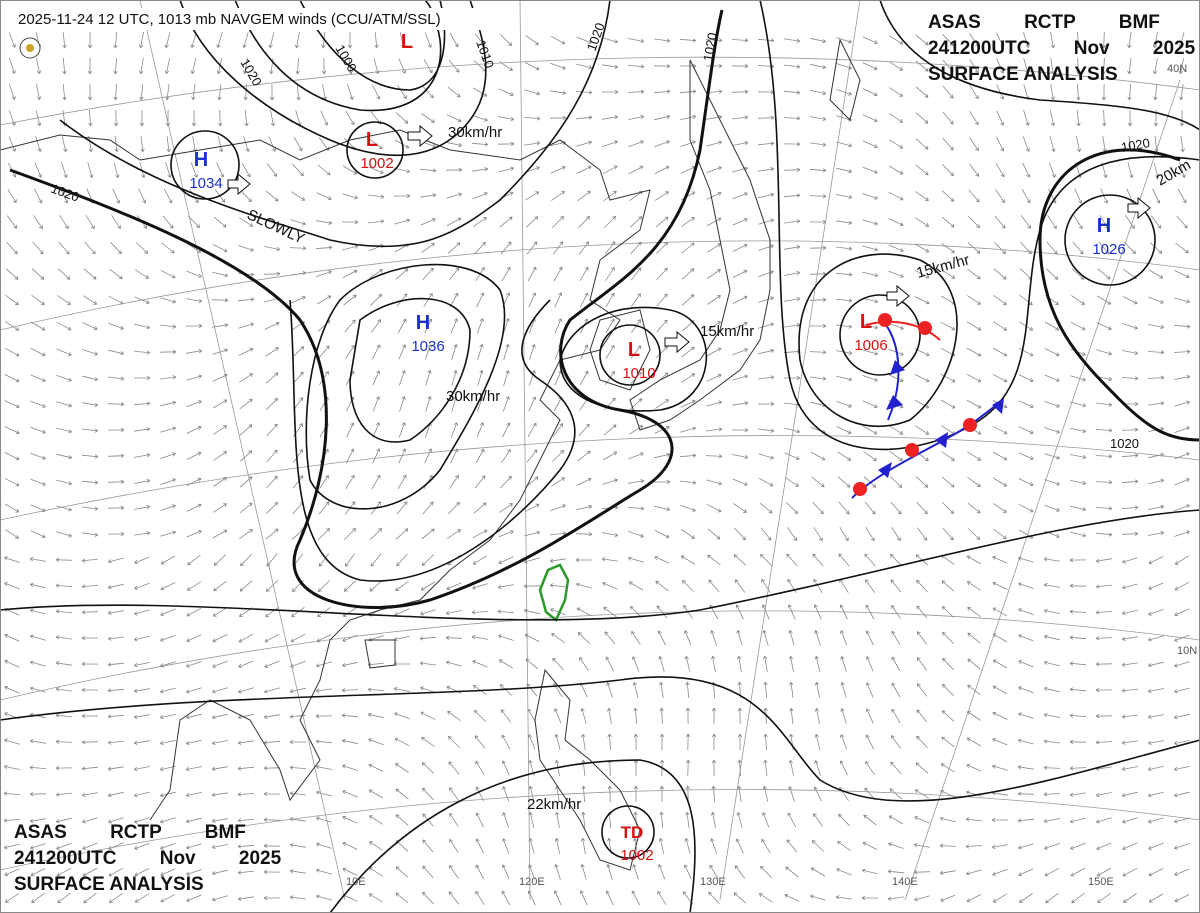 This screenshot has height=913, width=1200. I want to click on grid-label: 130E, so click(713, 882).